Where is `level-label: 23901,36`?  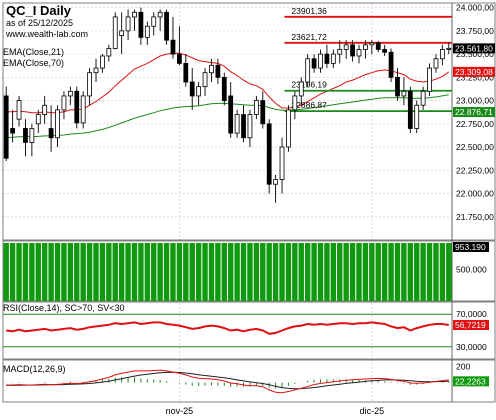
level-label: 23901,36 is located at coordinates (309, 11).